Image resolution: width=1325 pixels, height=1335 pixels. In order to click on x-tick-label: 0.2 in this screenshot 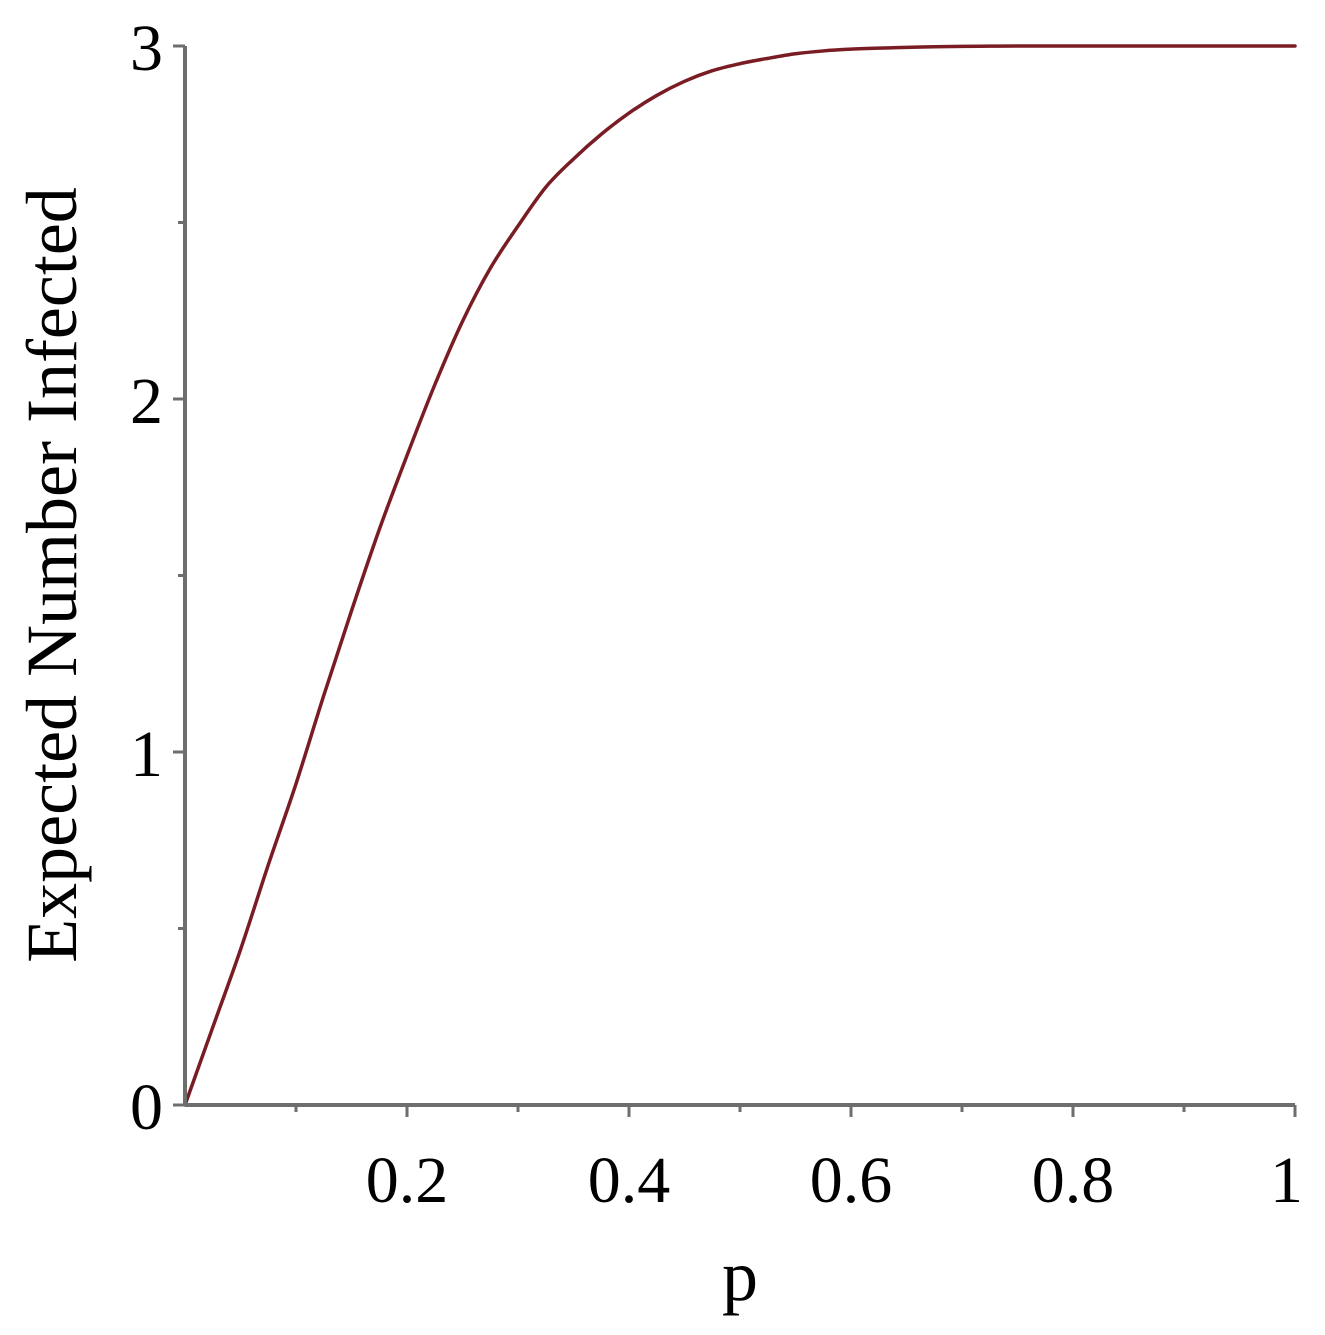, I will do `click(407, 1180)`.